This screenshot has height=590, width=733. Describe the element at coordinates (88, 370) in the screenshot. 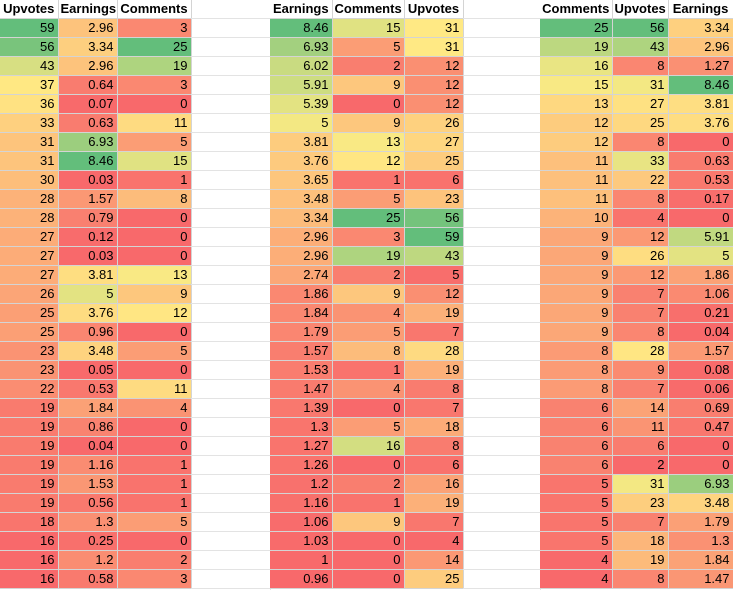

I see `cell-earnings: 0.05` at that location.